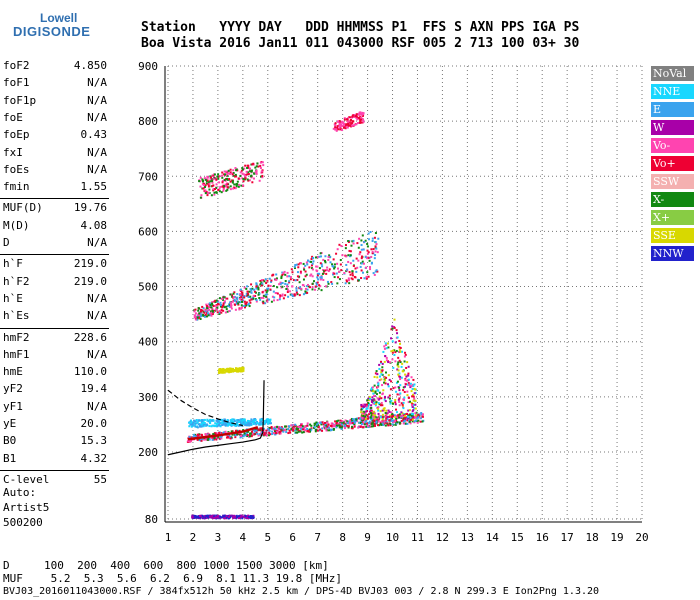 The width and height of the screenshot is (700, 600). I want to click on param-value: 1.55, so click(94, 187).